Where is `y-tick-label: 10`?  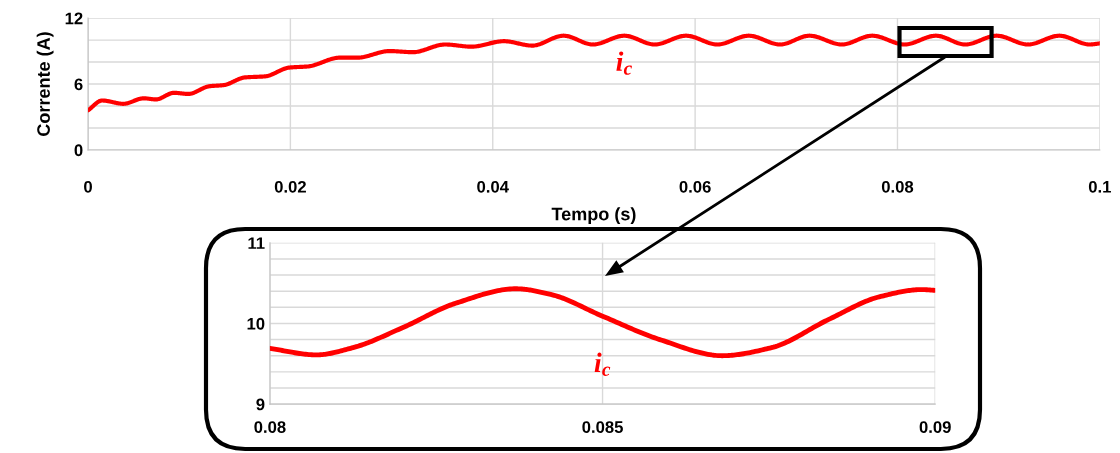 y-tick-label: 10 is located at coordinates (256, 323).